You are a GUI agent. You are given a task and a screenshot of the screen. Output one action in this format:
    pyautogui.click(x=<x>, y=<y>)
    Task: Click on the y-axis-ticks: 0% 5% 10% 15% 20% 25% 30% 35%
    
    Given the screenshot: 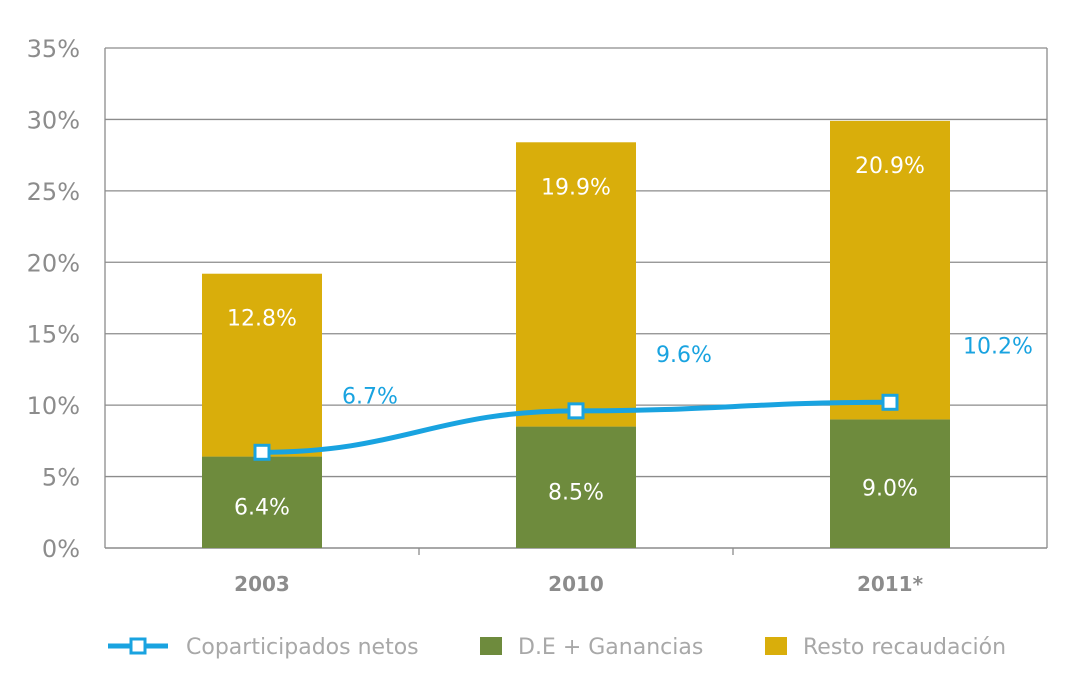 What is the action you would take?
    pyautogui.click(x=53, y=299)
    